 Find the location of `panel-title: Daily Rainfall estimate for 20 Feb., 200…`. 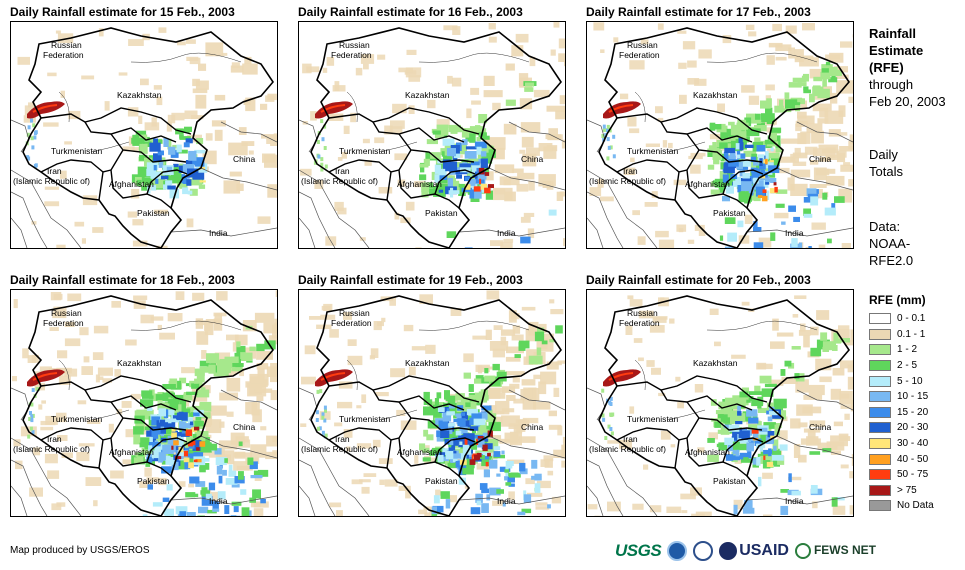

panel-title: Daily Rainfall estimate for 20 Feb., 200… is located at coordinates (698, 280).